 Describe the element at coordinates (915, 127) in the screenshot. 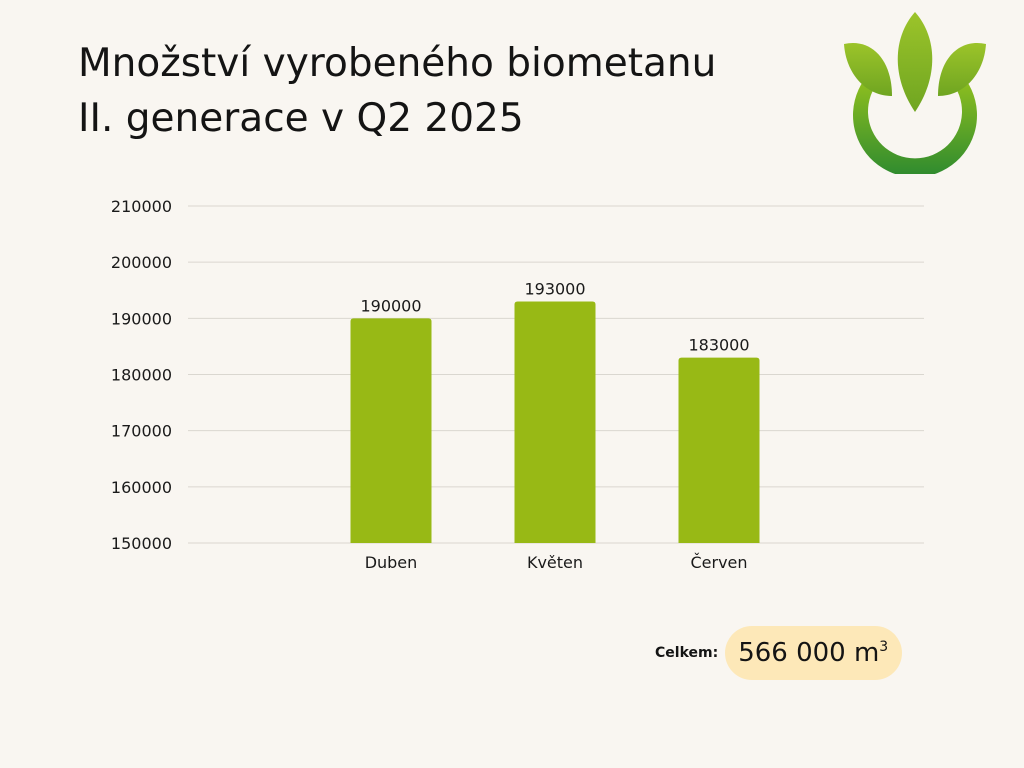

I see `logo-ring` at that location.